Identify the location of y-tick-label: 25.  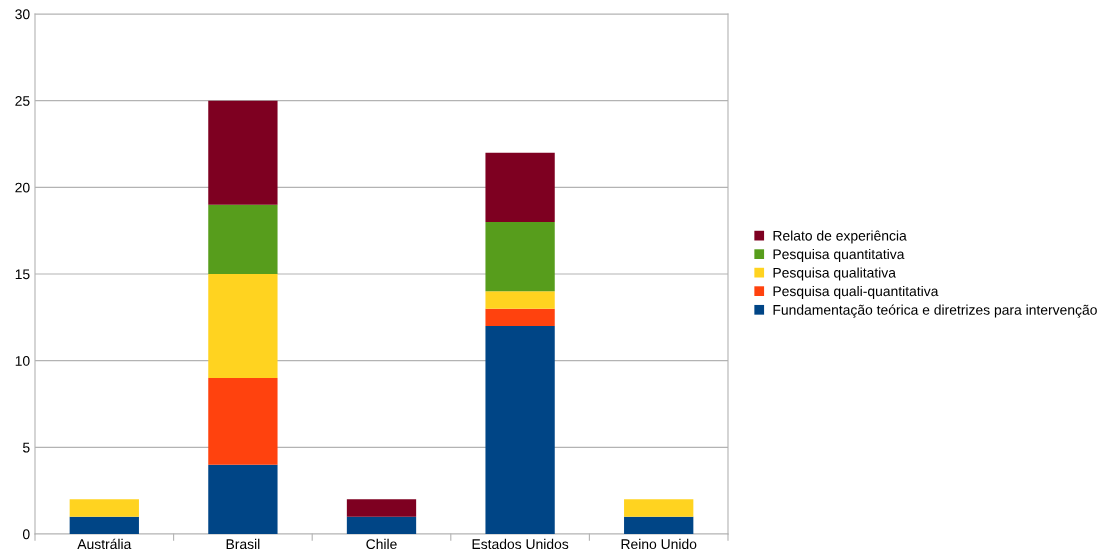
(22, 101).